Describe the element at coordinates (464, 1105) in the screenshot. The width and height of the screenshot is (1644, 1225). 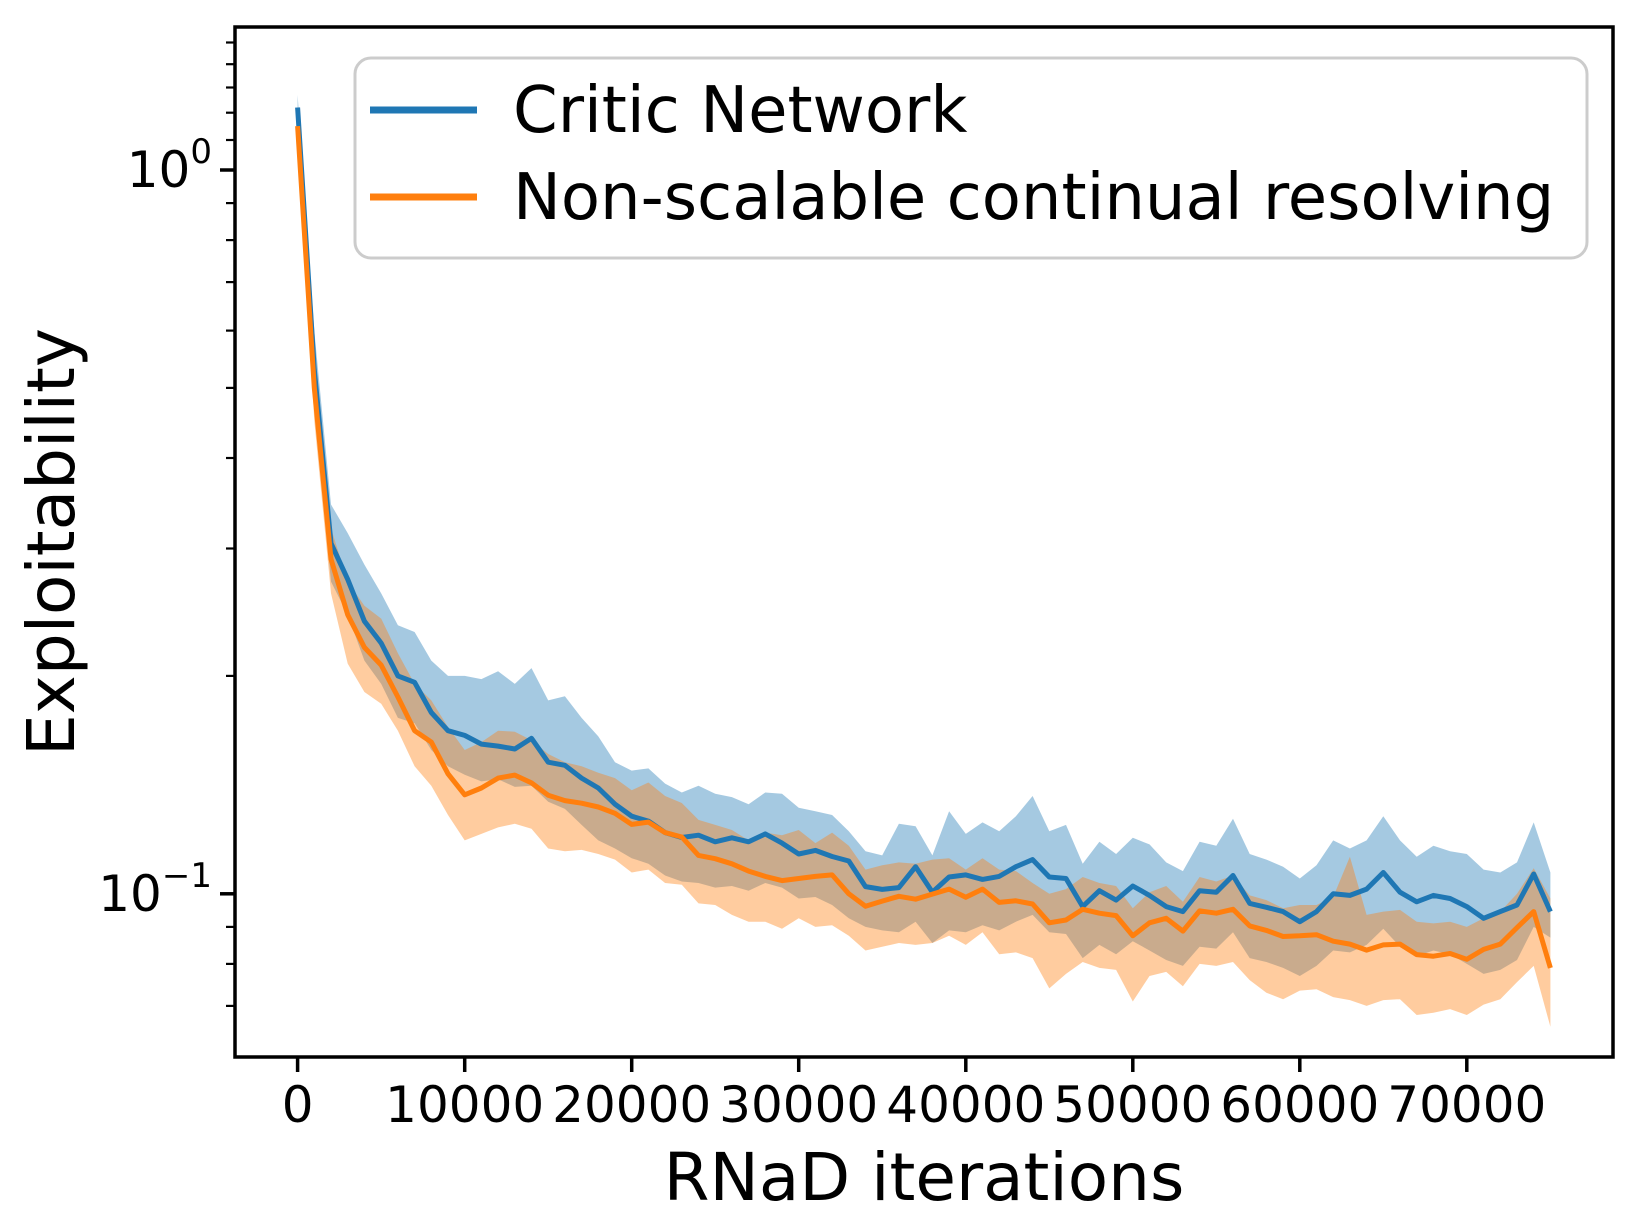
I see `x-tick-label: 10000` at that location.